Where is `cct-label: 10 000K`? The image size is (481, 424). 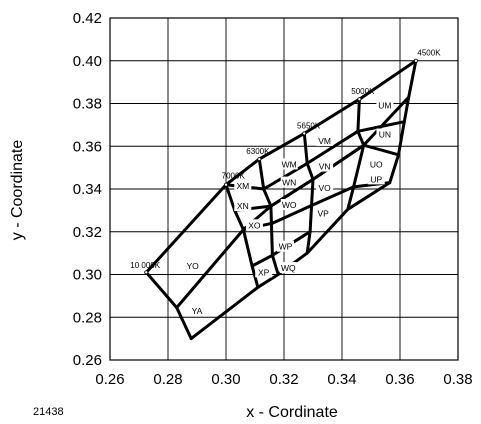
cct-label: 10 000K is located at coordinates (145, 265).